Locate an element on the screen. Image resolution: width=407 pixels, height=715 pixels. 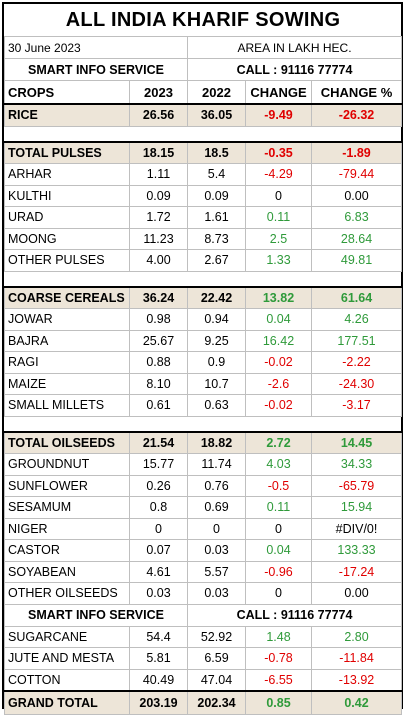
page-title: ALL INDIA KHARIF SOWING is located at coordinates (203, 20).